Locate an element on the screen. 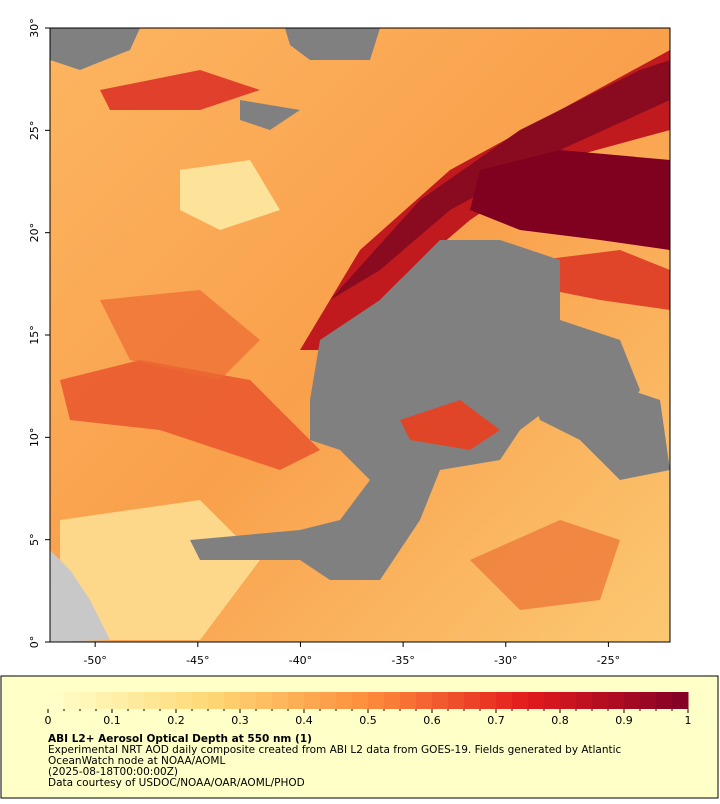 Image resolution: width=720 pixels, height=804 pixels. colorbar-label: 0.9 is located at coordinates (624, 720).